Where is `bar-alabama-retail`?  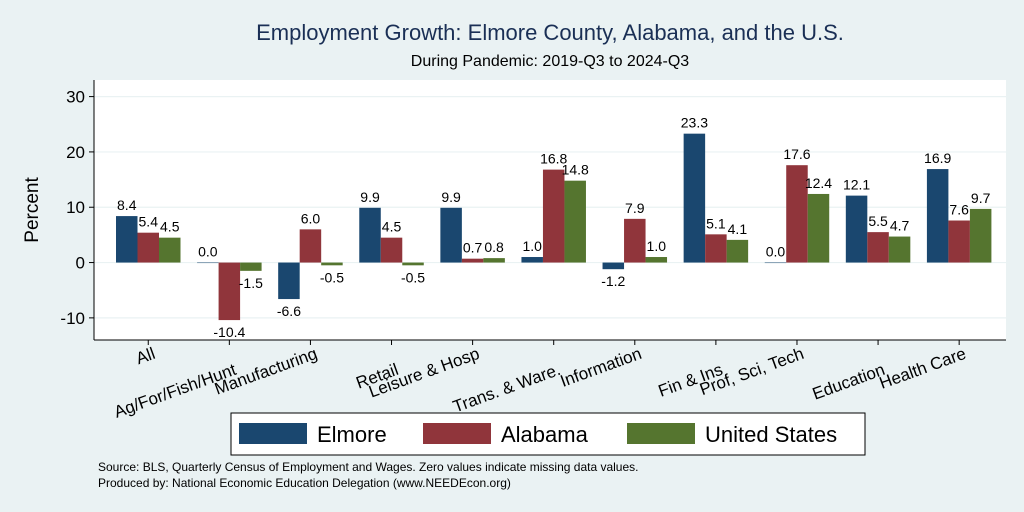 bar-alabama-retail is located at coordinates (391, 250).